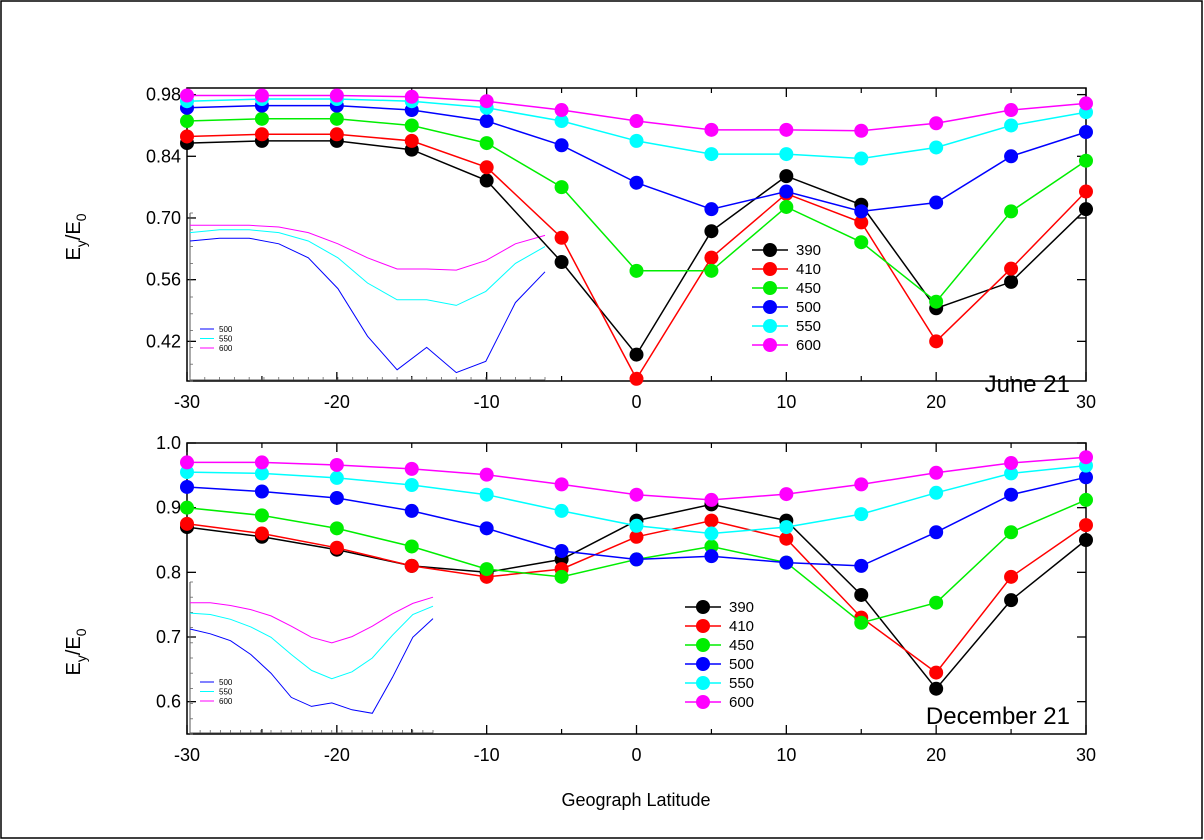 This screenshot has width=1204, height=840. I want to click on legend-label-600: 600, so click(808, 345).